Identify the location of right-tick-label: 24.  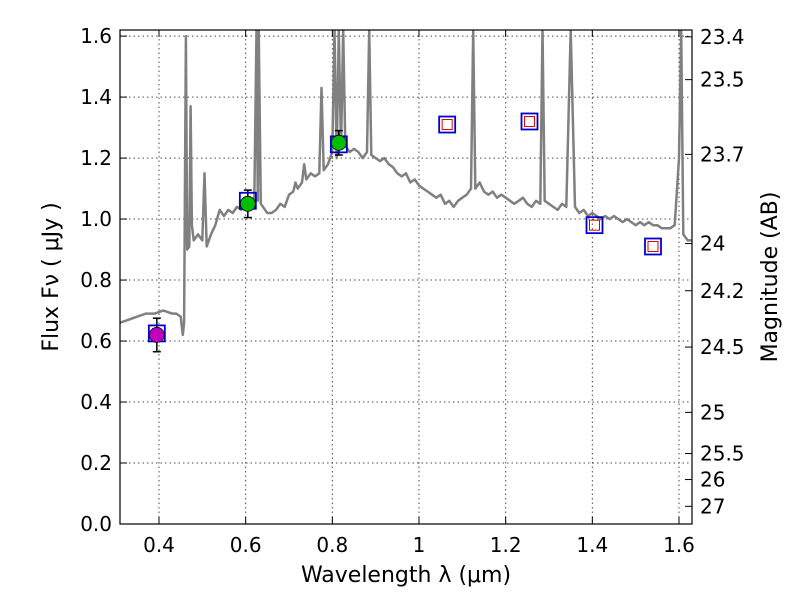
(712, 244).